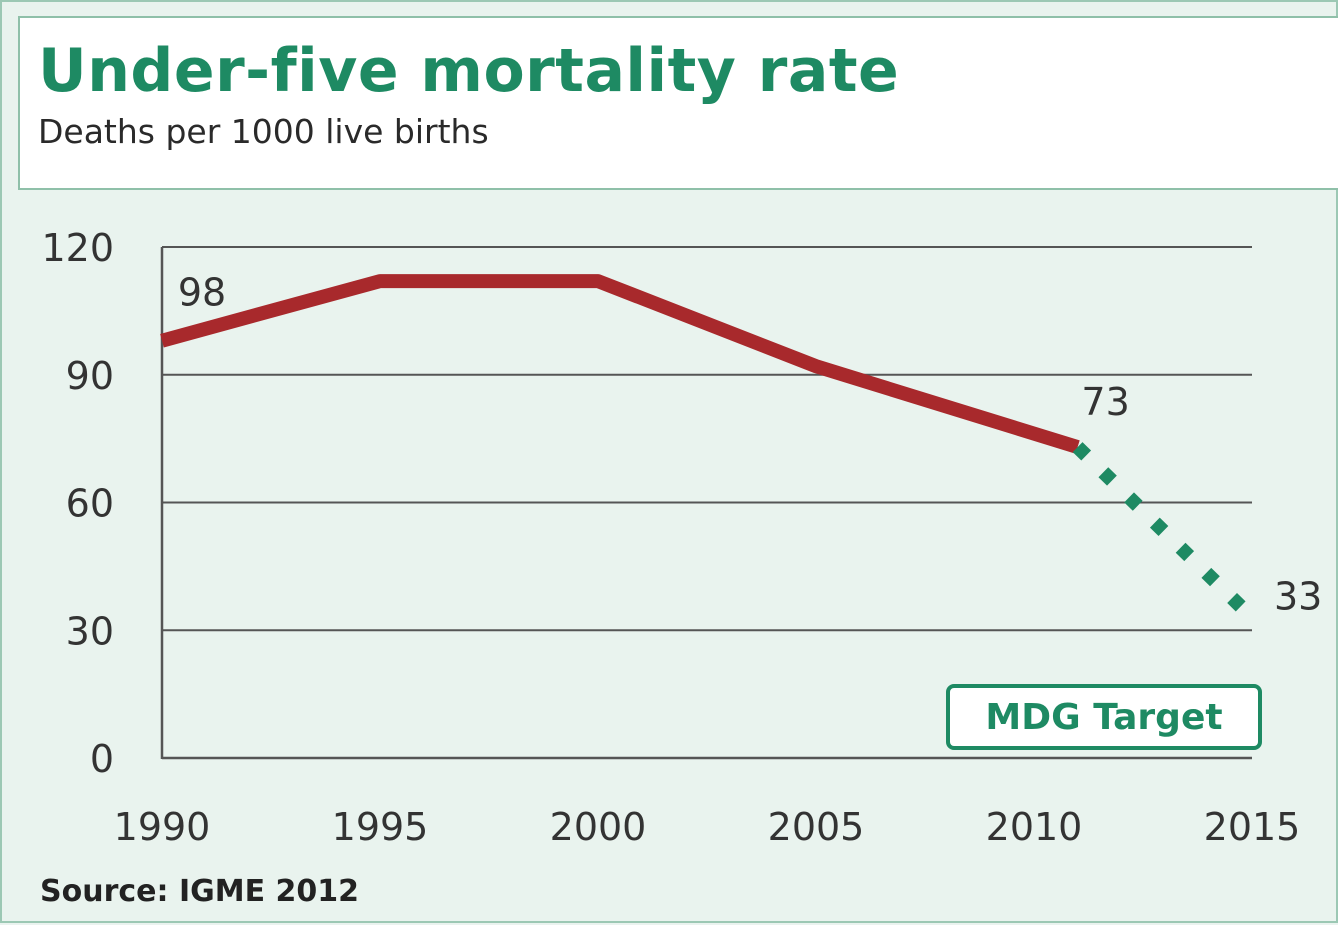 The height and width of the screenshot is (925, 1338). I want to click on y-tick-label: 90, so click(90, 376).